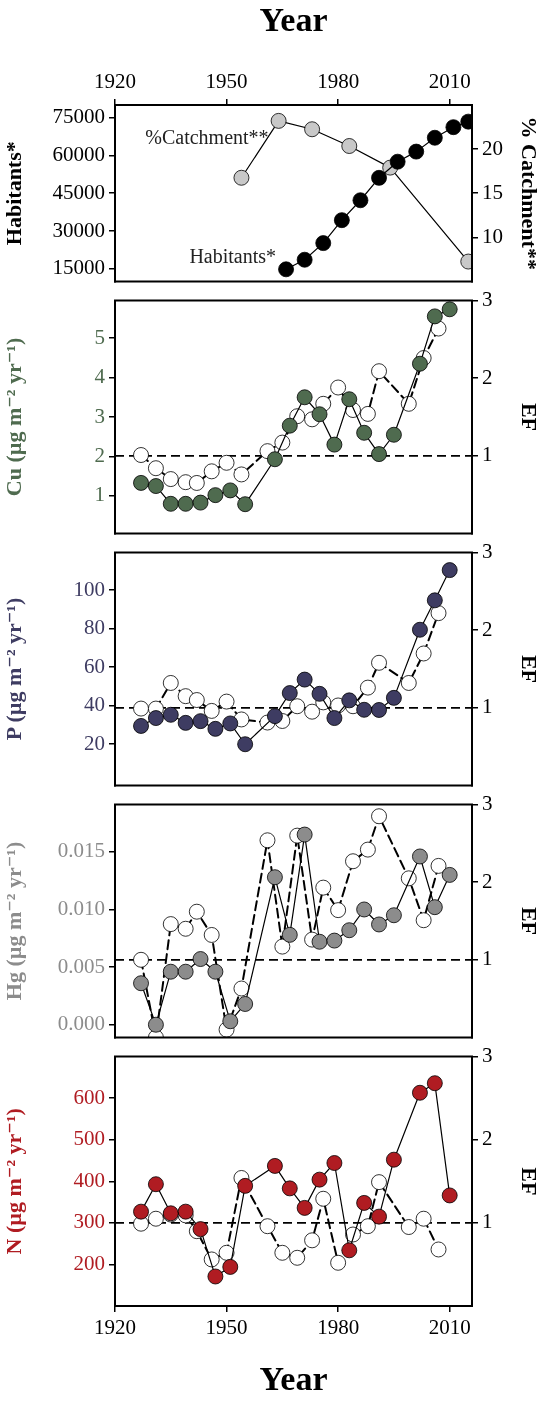 The width and height of the screenshot is (543, 1404). I want to click on y2-tick-label: 1, so click(487, 1221).